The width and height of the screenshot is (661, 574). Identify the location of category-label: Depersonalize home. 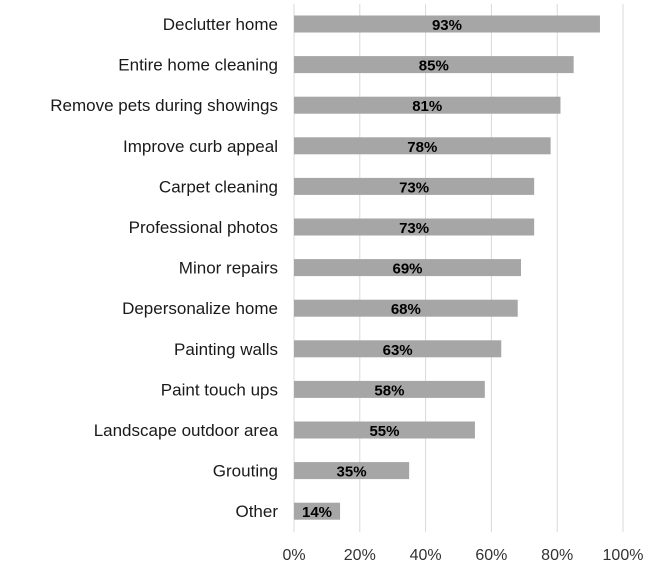
(200, 308).